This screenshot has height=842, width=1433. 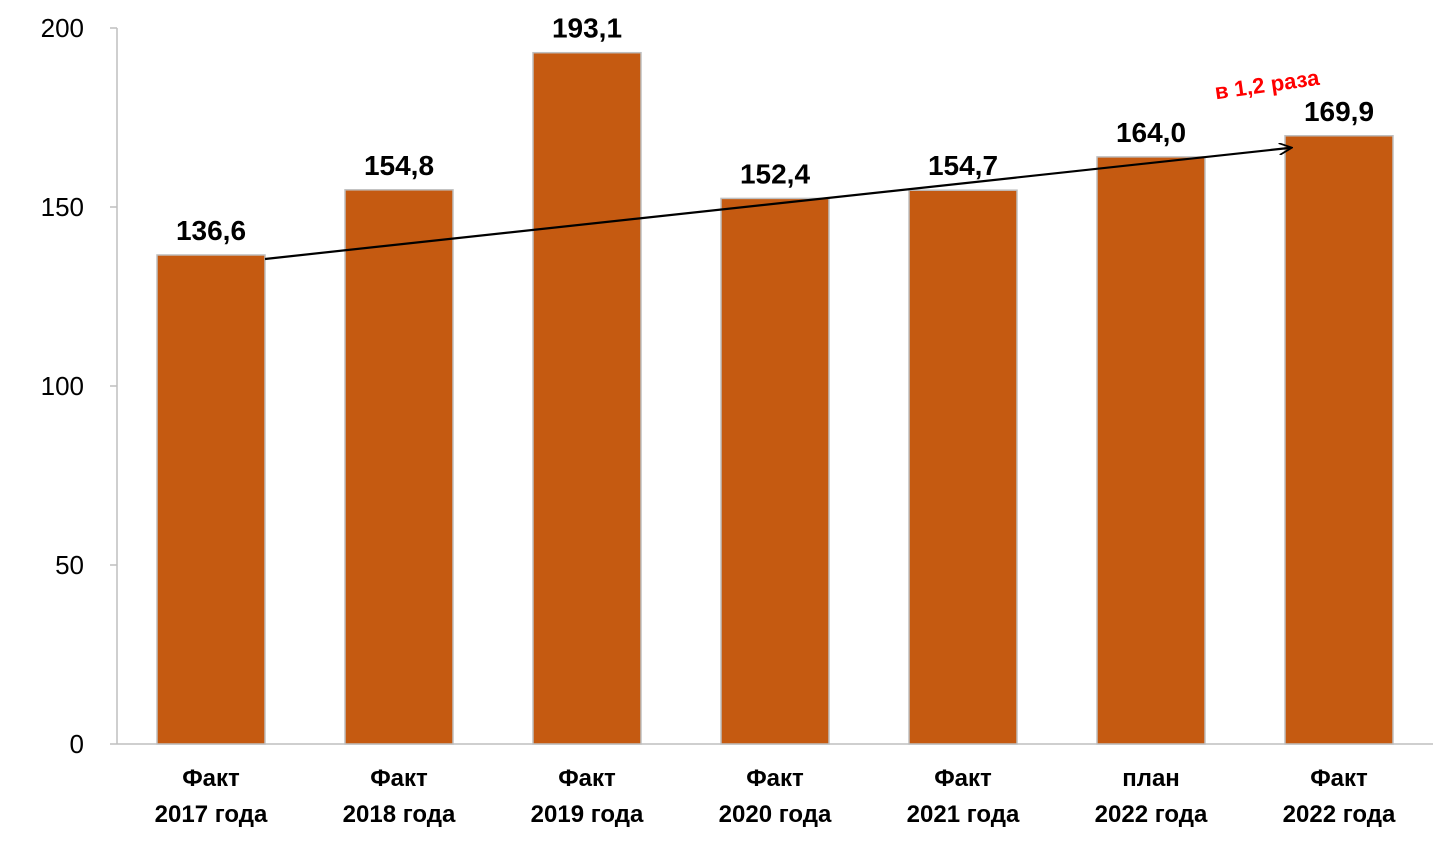 I want to click on x-category-label: 2020 года, so click(x=775, y=814).